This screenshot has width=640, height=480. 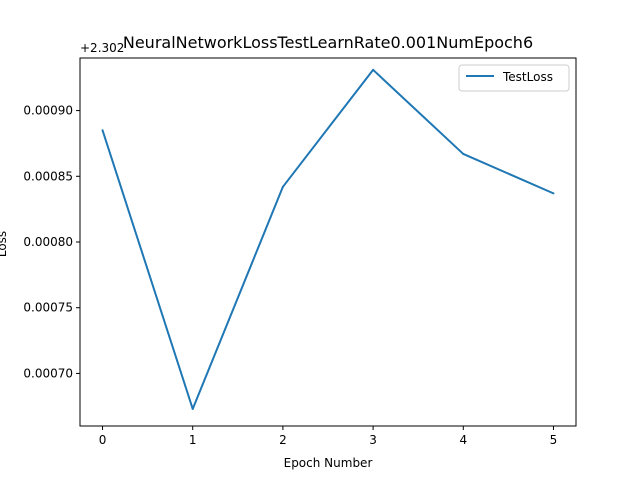 What do you see at coordinates (527, 77) in the screenshot?
I see `legend-label-testloss: TestLoss` at bounding box center [527, 77].